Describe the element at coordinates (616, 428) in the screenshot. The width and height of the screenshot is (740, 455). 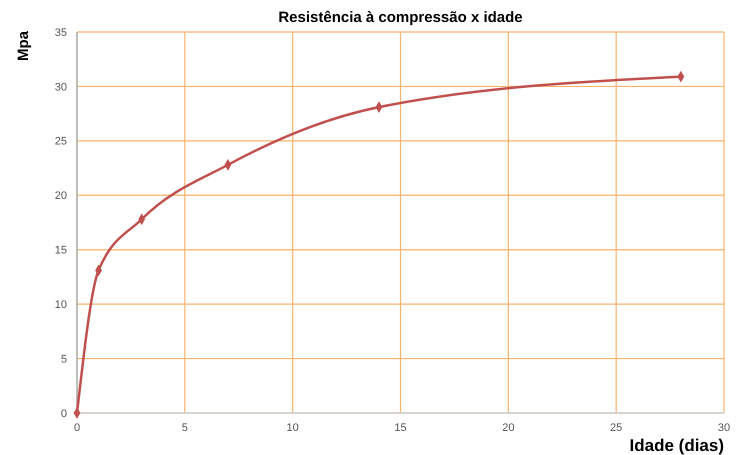
I see `x-tick-label: 25` at that location.